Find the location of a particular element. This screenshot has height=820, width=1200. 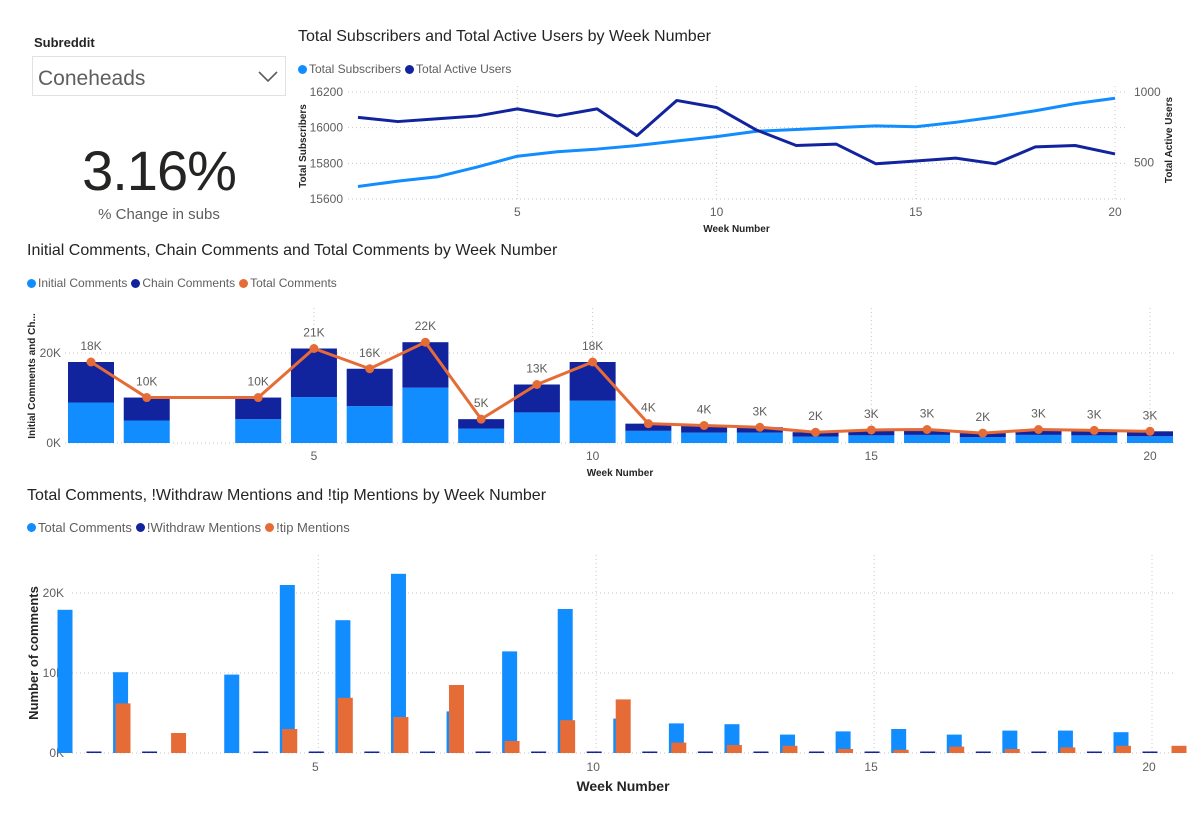

series-line-total-active-users is located at coordinates (736, 132).